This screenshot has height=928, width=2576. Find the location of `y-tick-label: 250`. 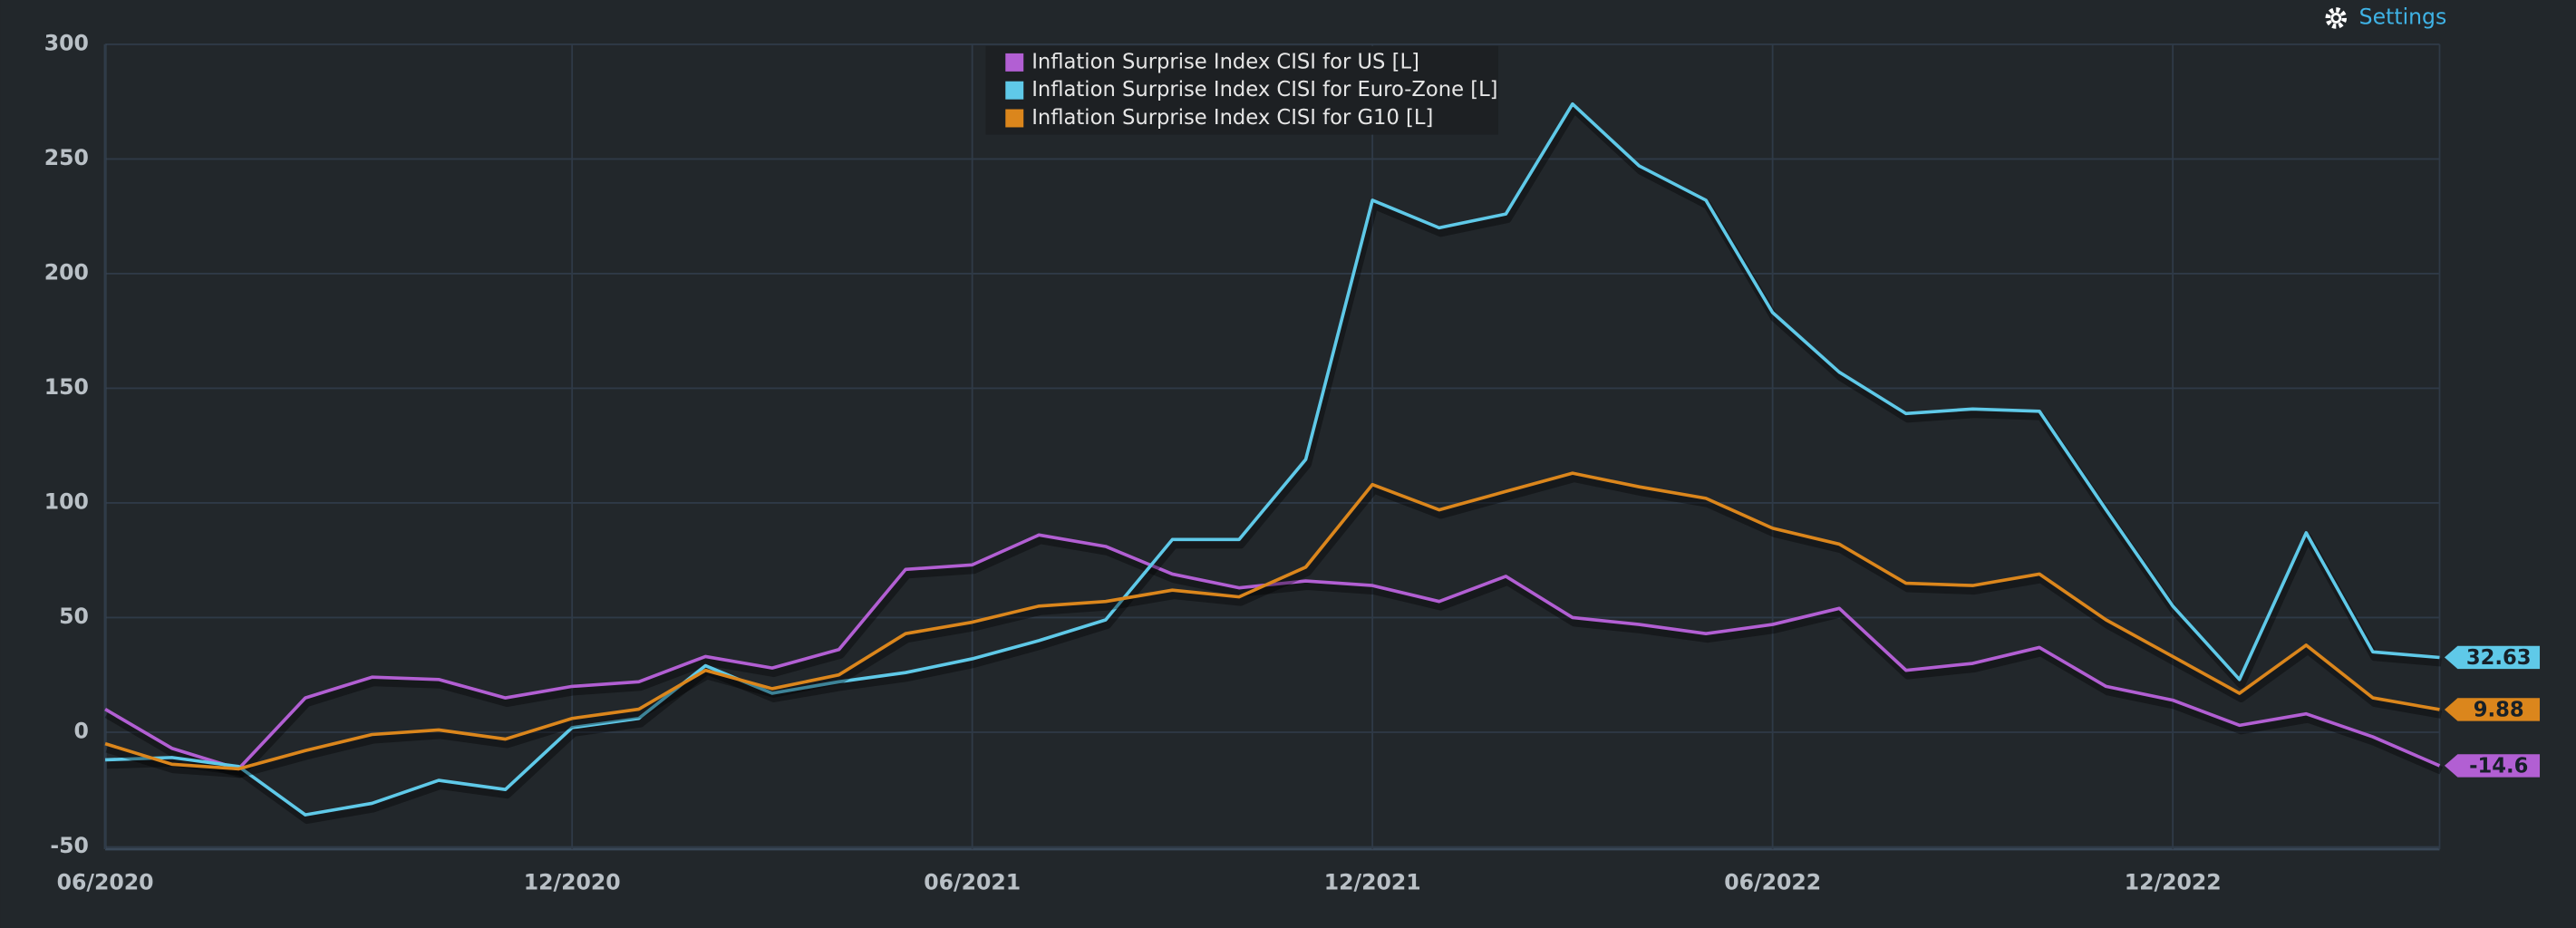

y-tick-label: 250 is located at coordinates (66, 157).